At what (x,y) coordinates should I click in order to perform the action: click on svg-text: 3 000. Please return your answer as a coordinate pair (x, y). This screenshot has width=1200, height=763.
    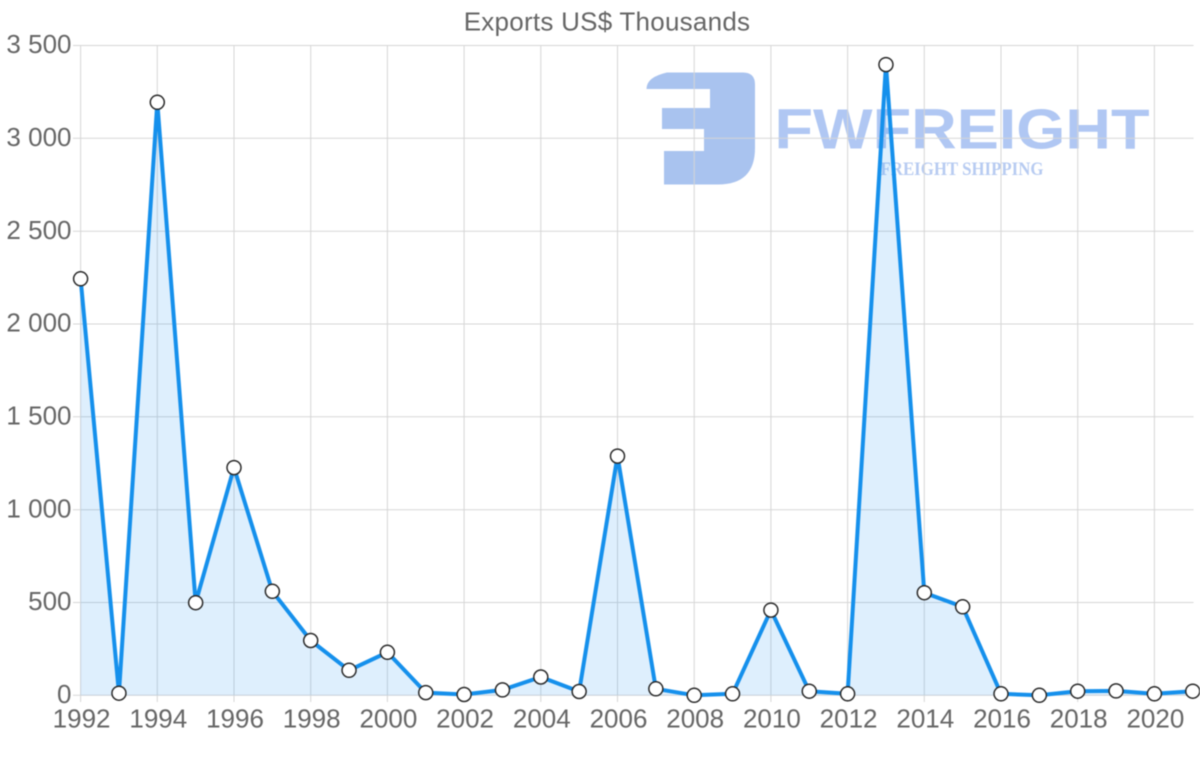
    Looking at the image, I should click on (38, 137).